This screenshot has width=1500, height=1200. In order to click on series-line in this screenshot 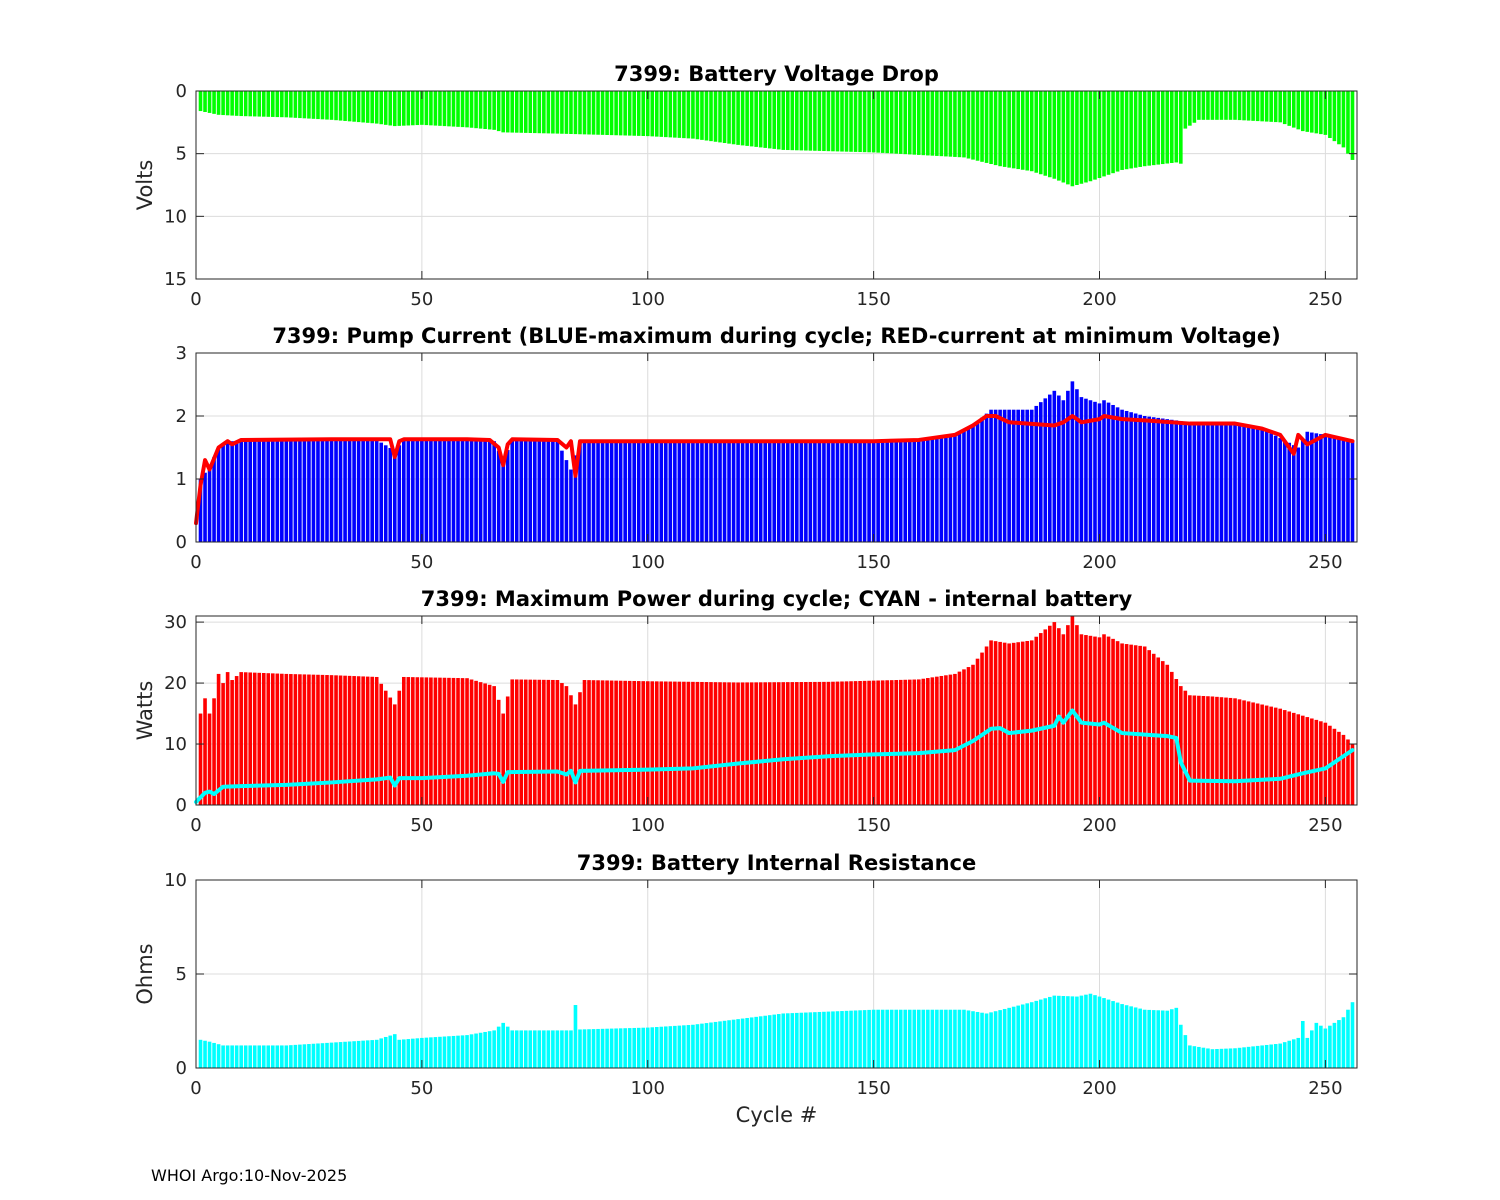, I will do `click(774, 756)`.